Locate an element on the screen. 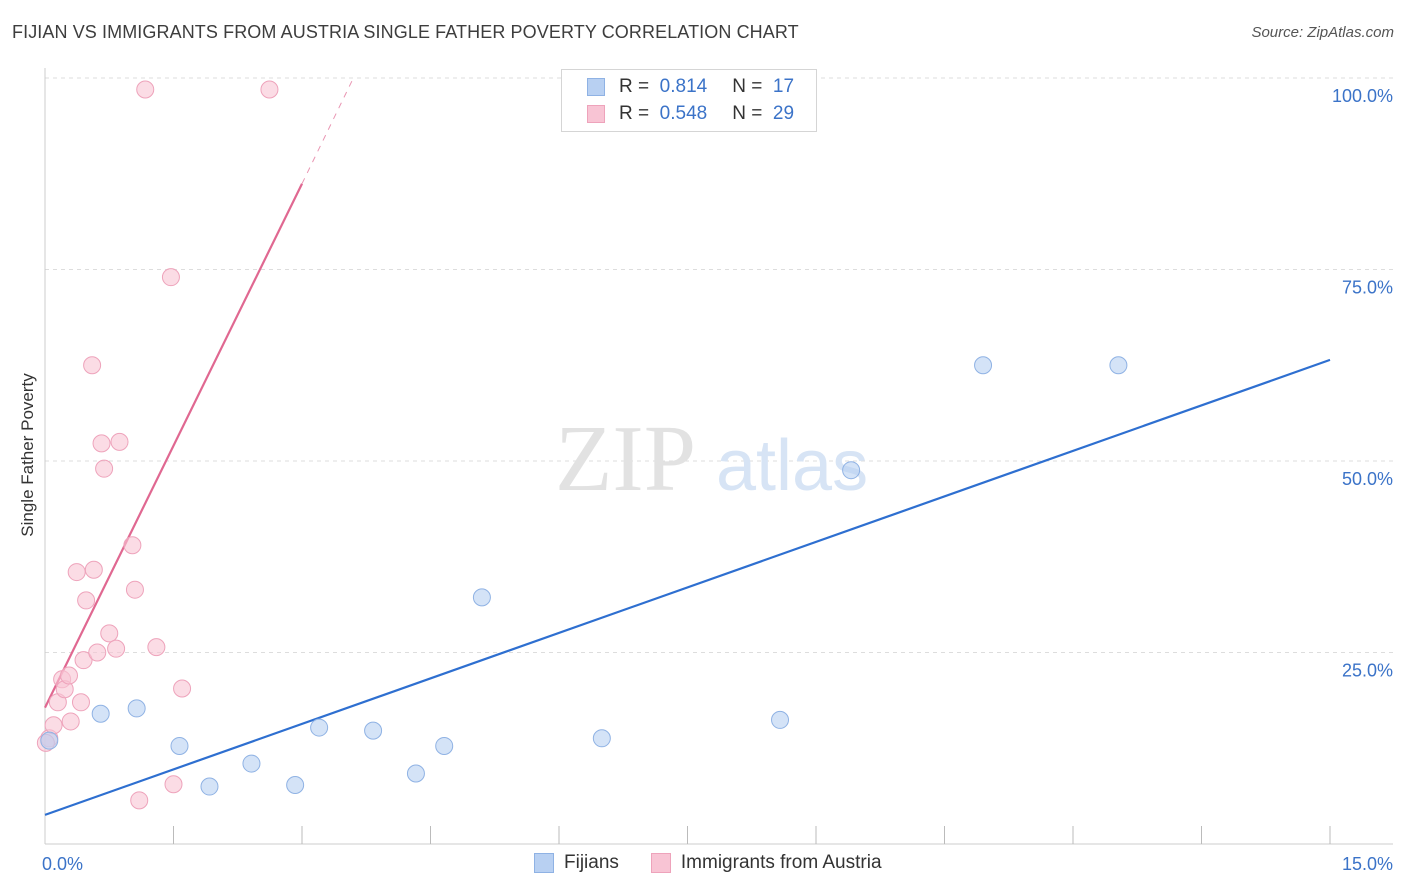 Image resolution: width=1406 pixels, height=892 pixels. r-value: 0.548 is located at coordinates (683, 113).